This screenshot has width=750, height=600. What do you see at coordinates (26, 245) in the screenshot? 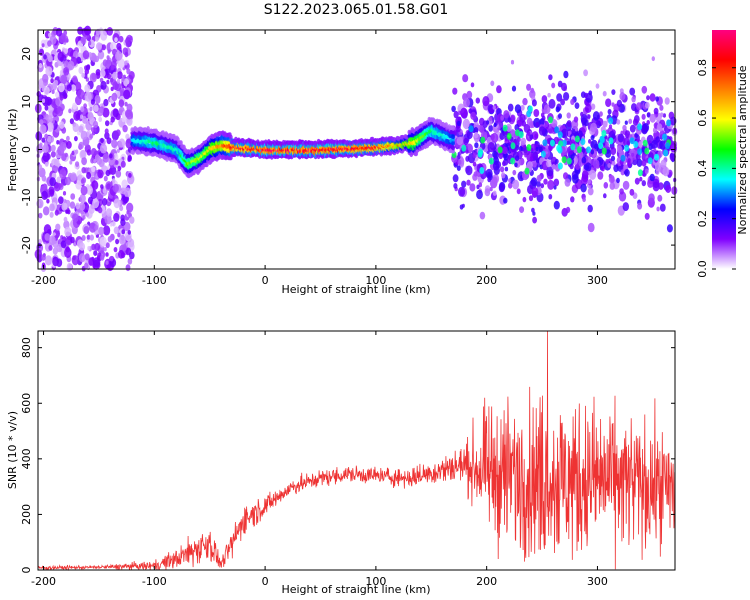
I see `spectrogram-y-tick-label: -20` at bounding box center [26, 245].